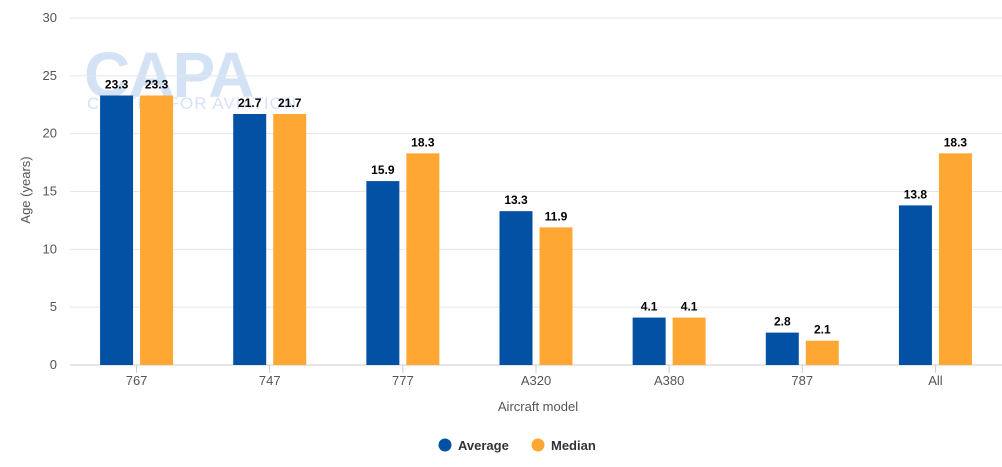  I want to click on x-tick-label: 767, so click(137, 380).